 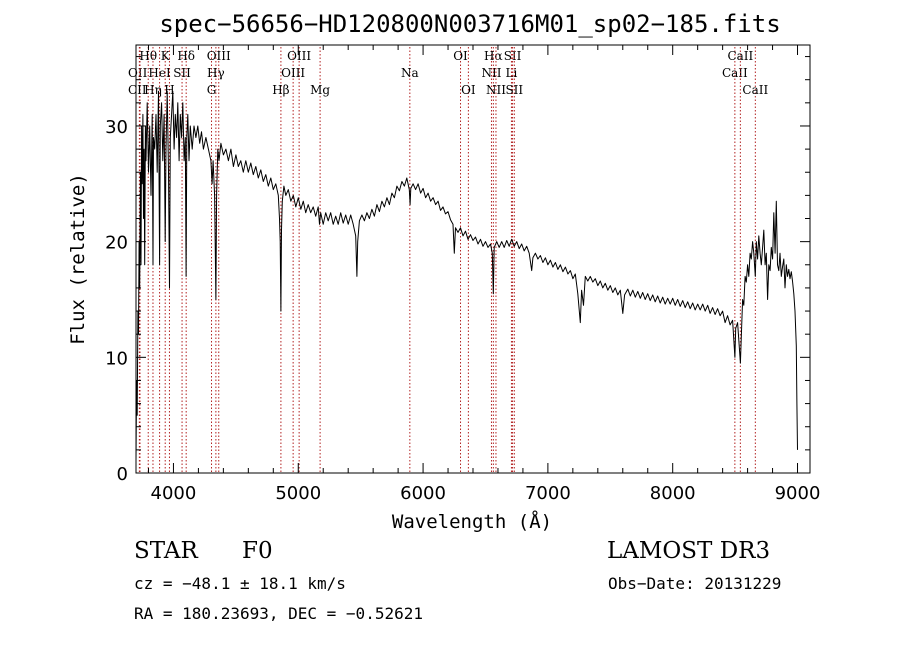 What do you see at coordinates (689, 551) in the screenshot?
I see `survey-name: LAMOST DR3` at bounding box center [689, 551].